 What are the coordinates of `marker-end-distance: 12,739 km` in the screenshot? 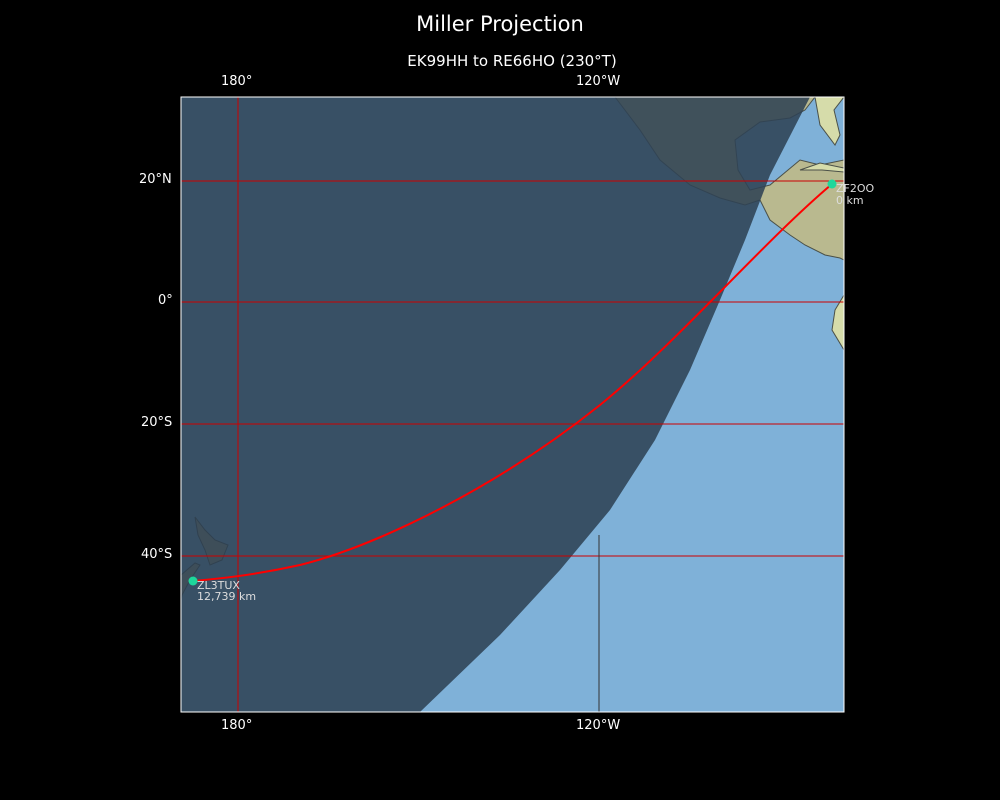 It's located at (226, 596).